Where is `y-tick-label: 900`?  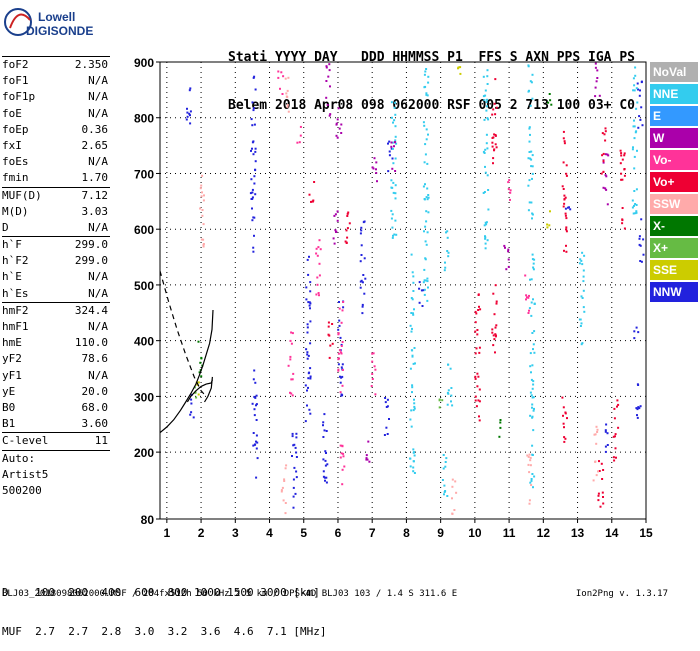 y-tick-label: 900 is located at coordinates (144, 63).